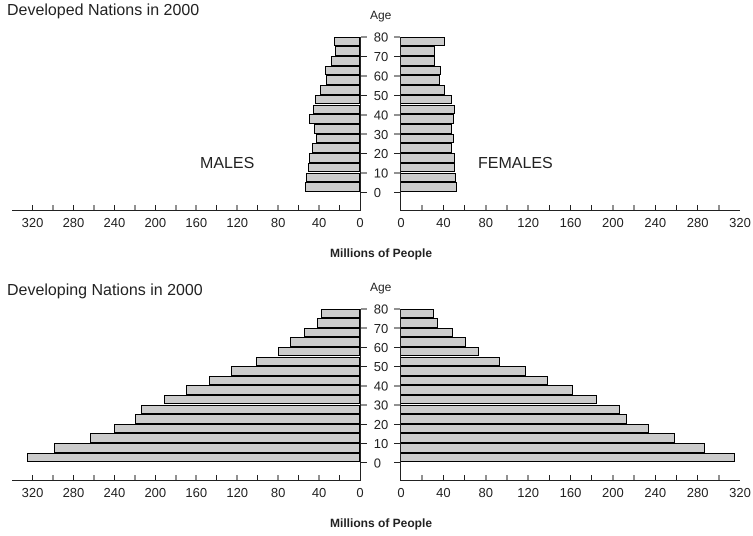  Describe the element at coordinates (103, 10) in the screenshot. I see `chart-title: Developed Nations in 2000` at that location.